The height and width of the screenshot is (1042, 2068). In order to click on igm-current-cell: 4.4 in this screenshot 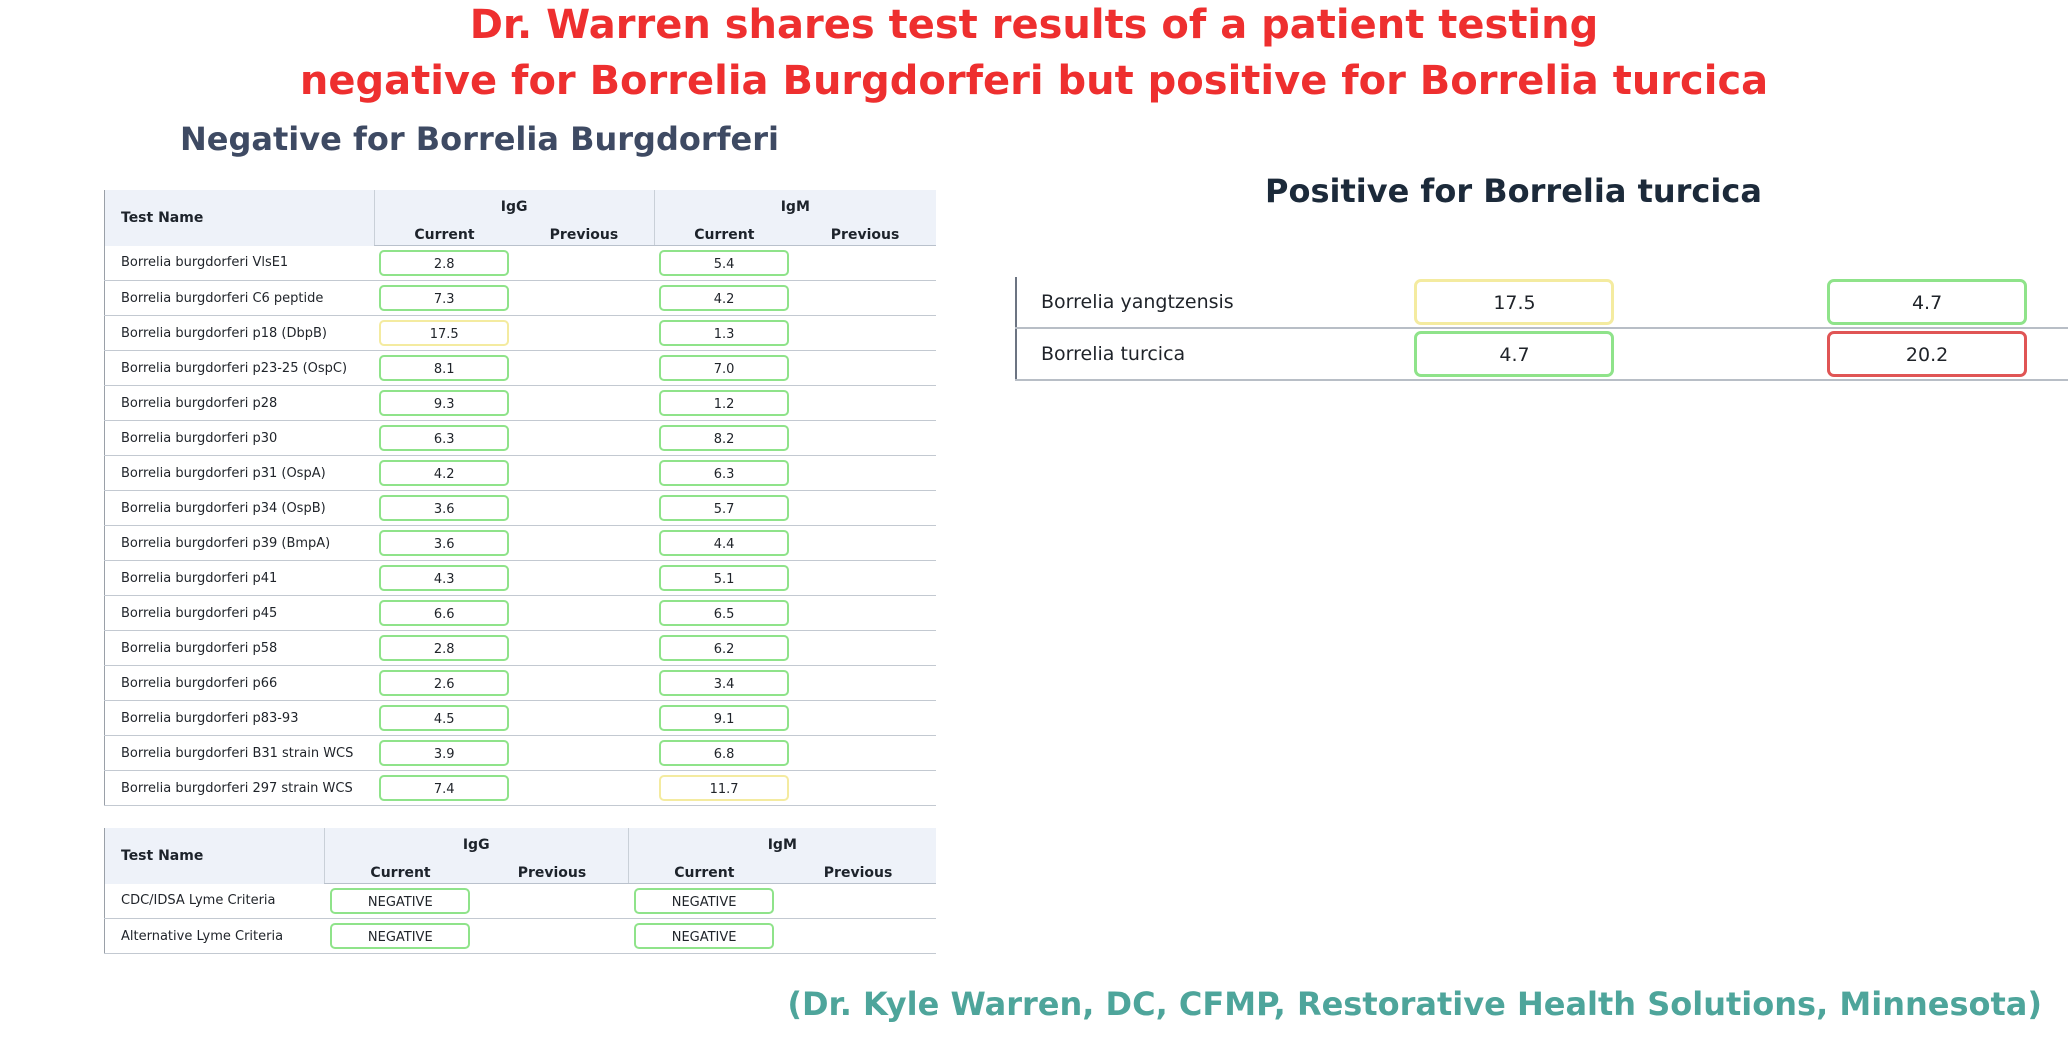, I will do `click(724, 543)`.